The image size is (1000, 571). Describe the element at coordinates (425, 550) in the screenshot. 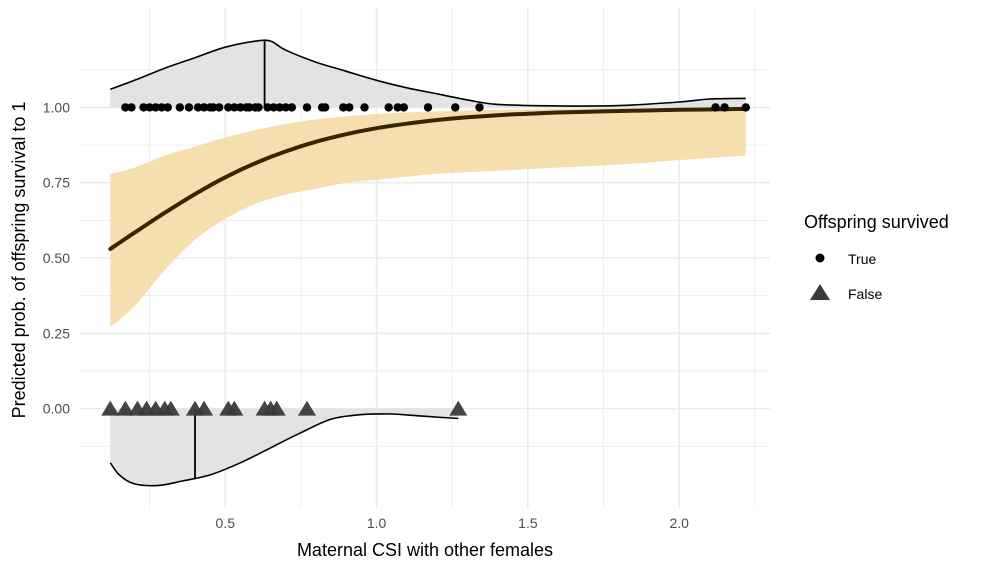

I see `x-axis-title: Maternal CSI with other females` at that location.